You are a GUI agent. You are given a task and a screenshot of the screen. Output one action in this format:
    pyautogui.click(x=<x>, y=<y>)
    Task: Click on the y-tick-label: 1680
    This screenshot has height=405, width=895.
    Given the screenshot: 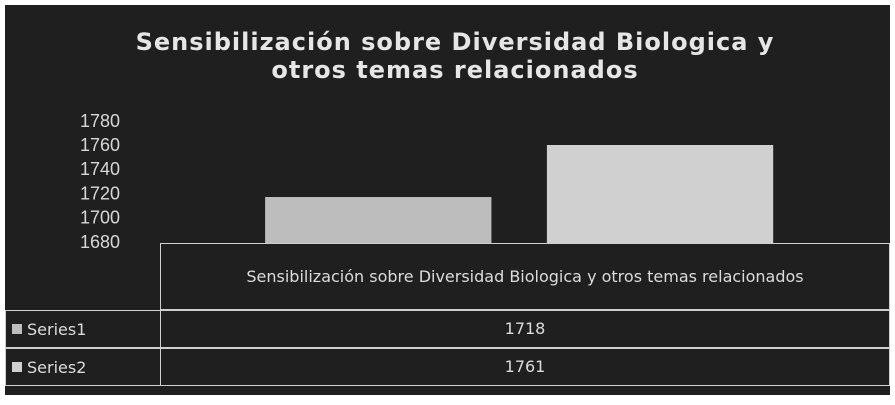 What is the action you would take?
    pyautogui.click(x=100, y=242)
    